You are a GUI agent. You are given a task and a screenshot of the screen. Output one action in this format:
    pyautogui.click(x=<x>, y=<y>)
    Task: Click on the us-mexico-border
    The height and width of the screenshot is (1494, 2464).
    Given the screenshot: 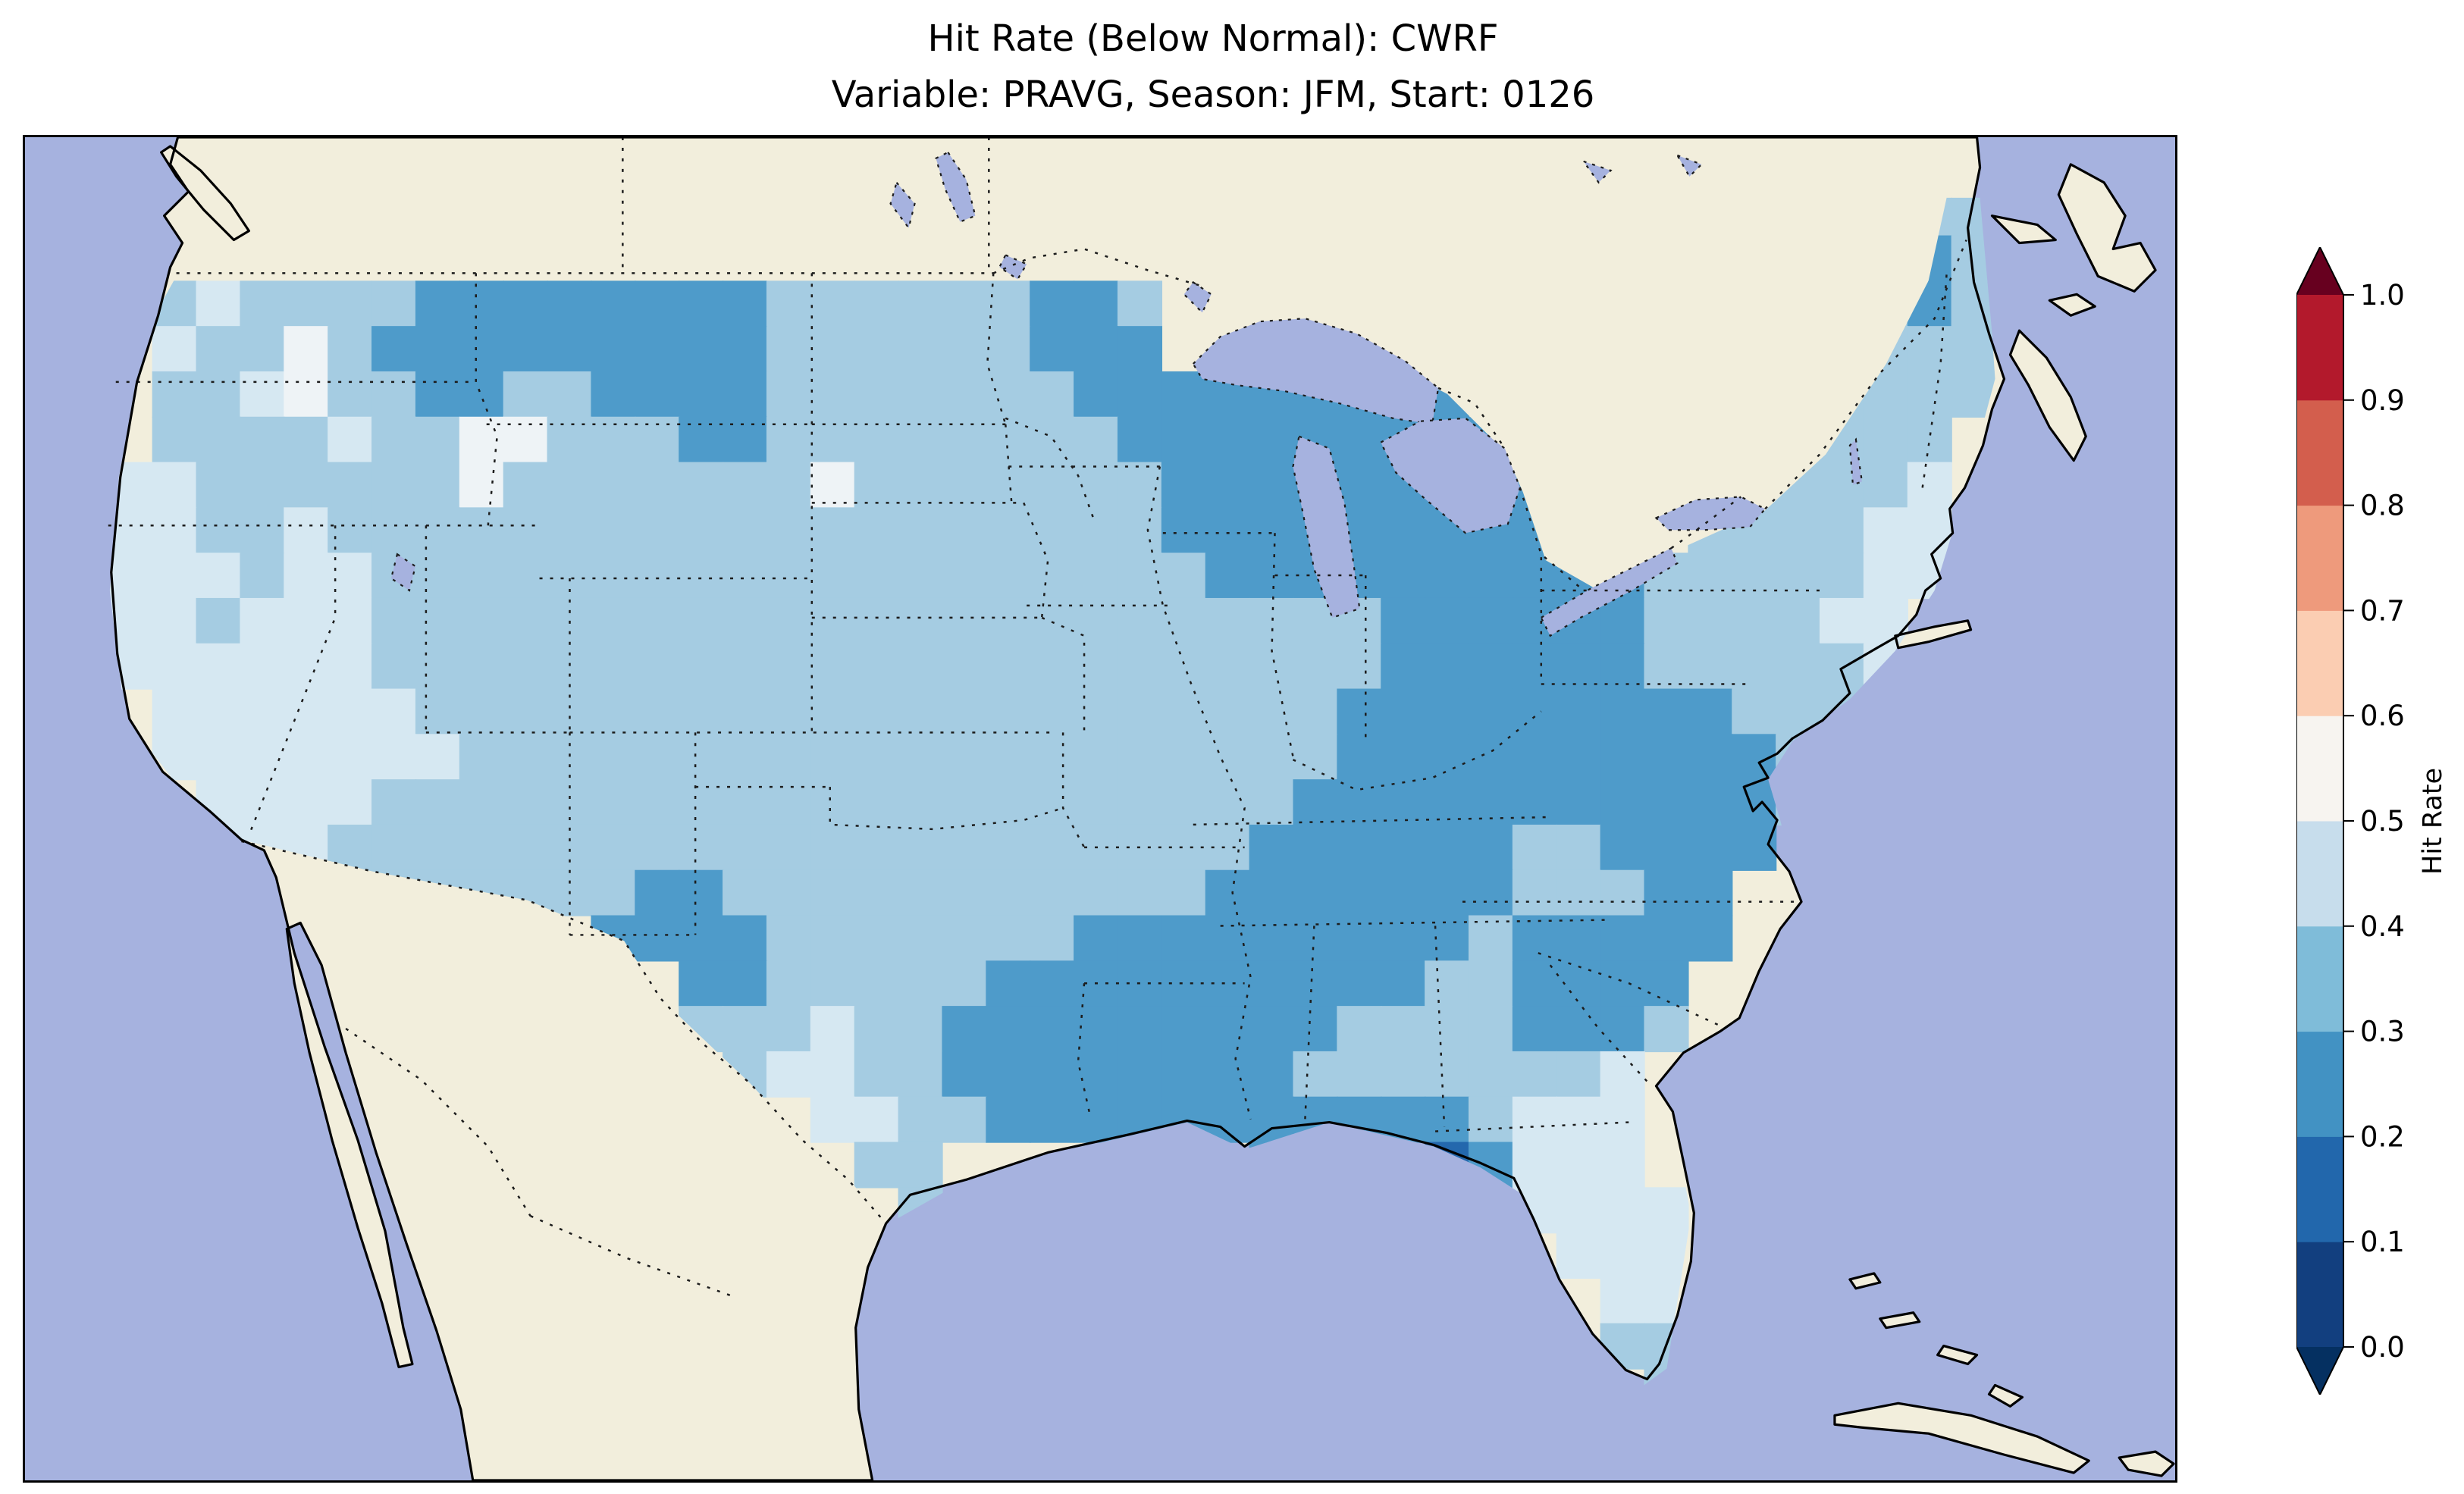 What is the action you would take?
    pyautogui.click(x=564, y=1032)
    